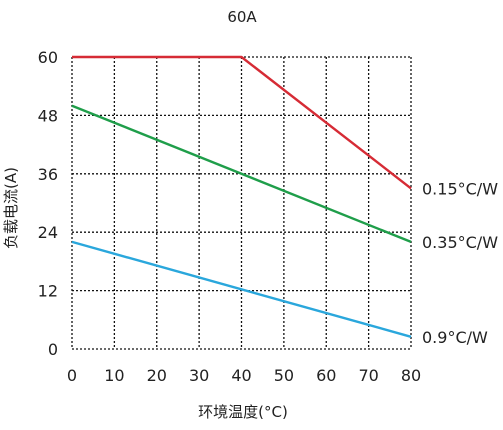 This screenshot has width=503, height=430. What do you see at coordinates (326, 375) in the screenshot?
I see `x-tick-label: 60` at bounding box center [326, 375].